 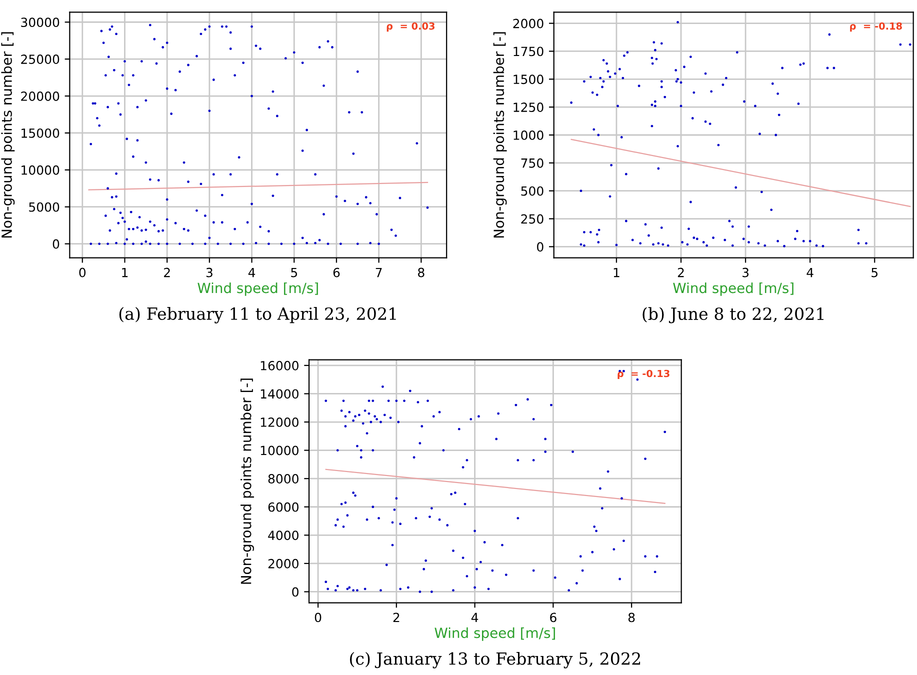 I want to click on text: (a) February 11 to April 23, 2021, so click(x=257, y=315).